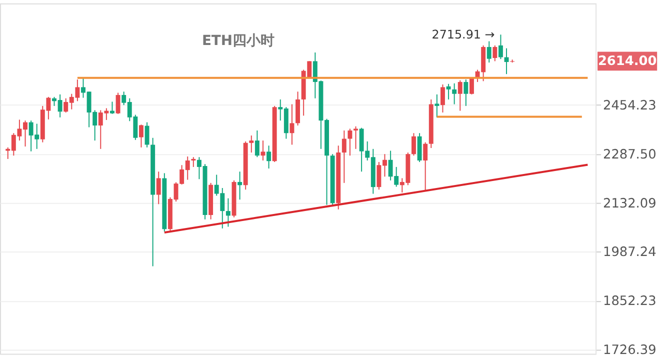 The height and width of the screenshot is (357, 669). What do you see at coordinates (629, 252) in the screenshot?
I see `y-tick-label: 1987.24` at bounding box center [629, 252].